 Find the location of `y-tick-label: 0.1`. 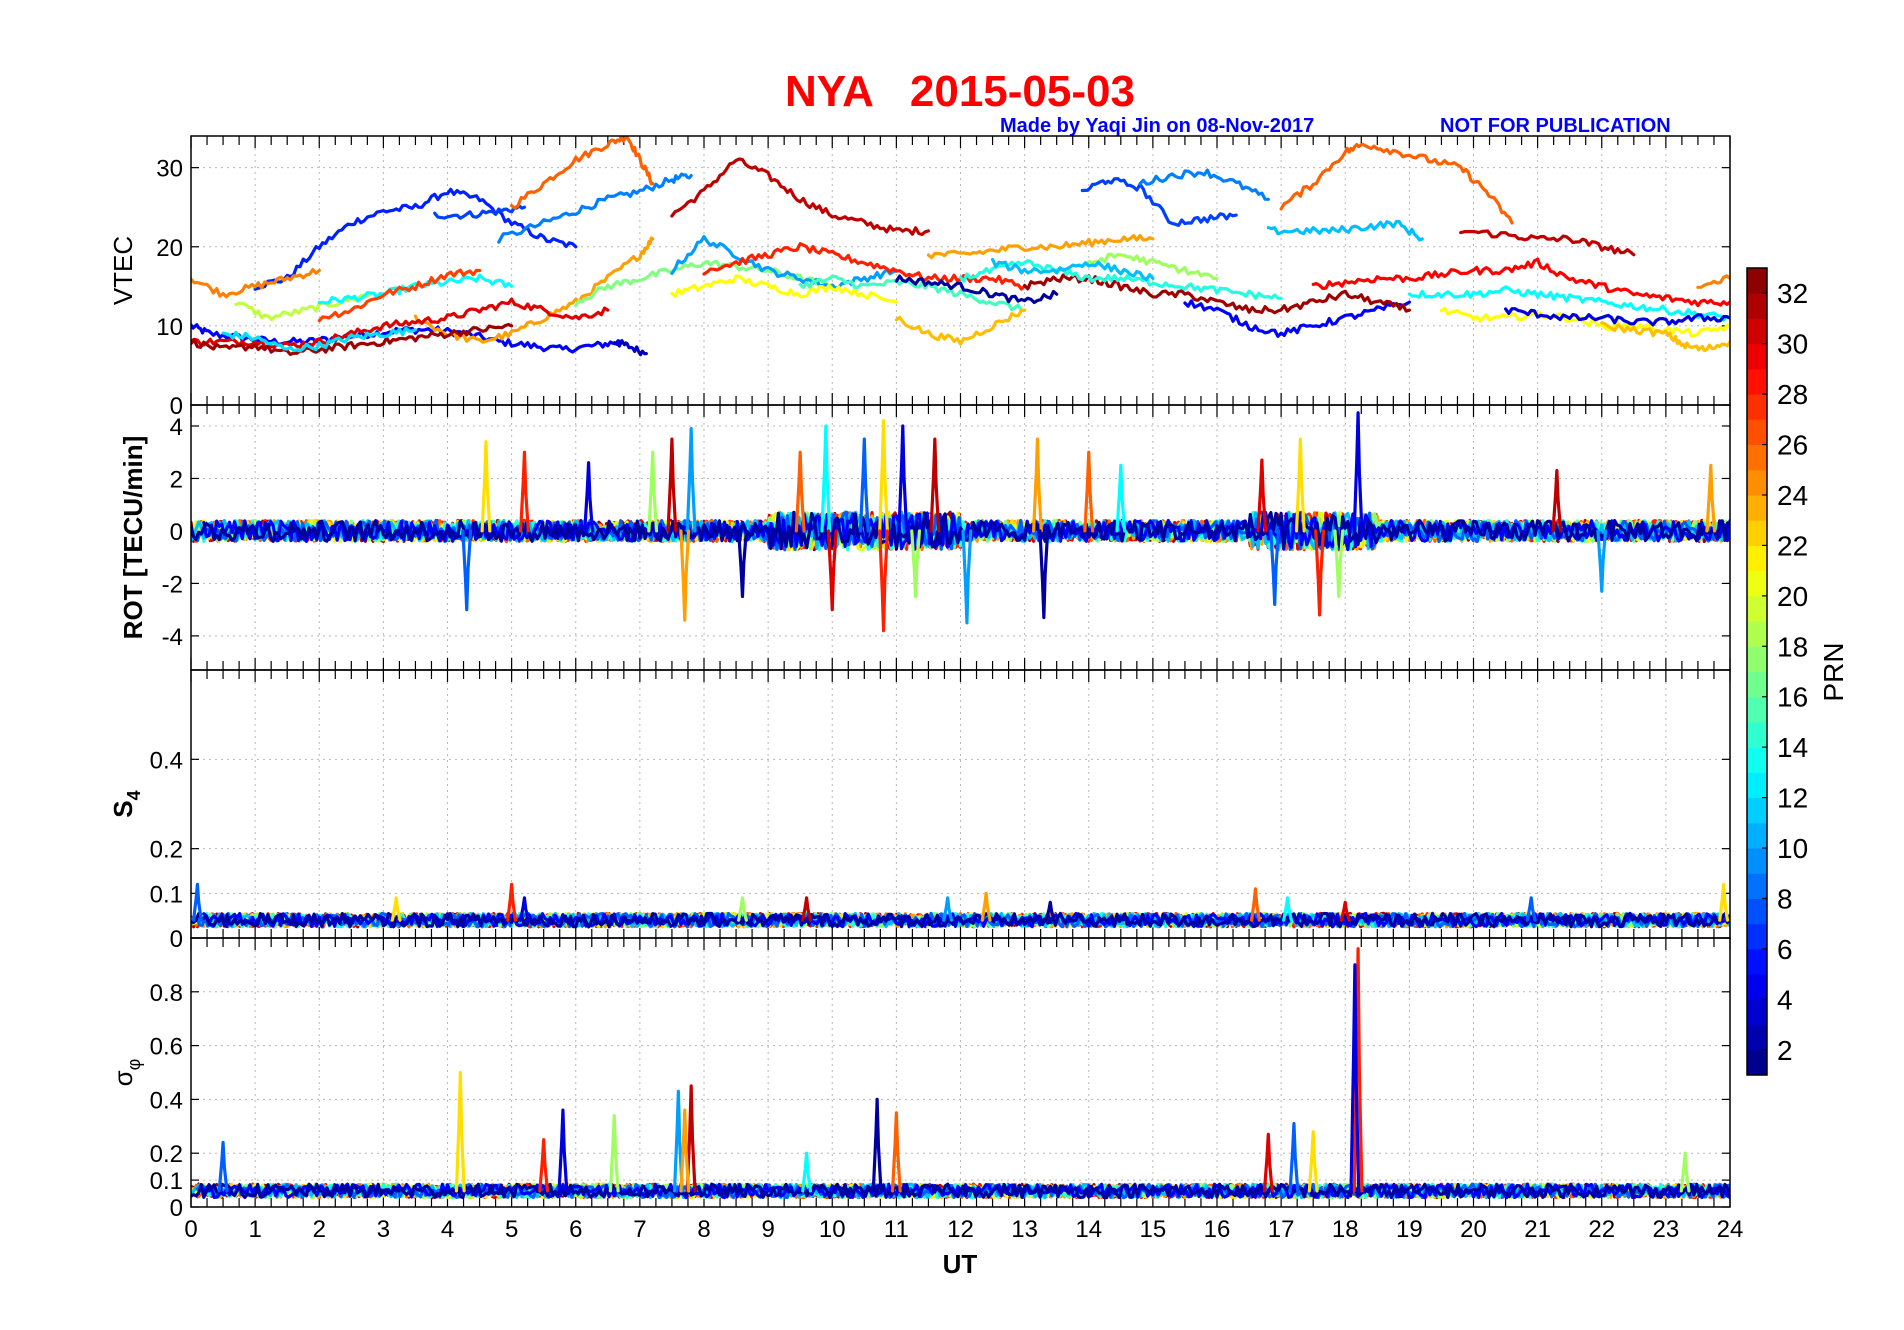

y-tick-label: 0.1 is located at coordinates (166, 1181).